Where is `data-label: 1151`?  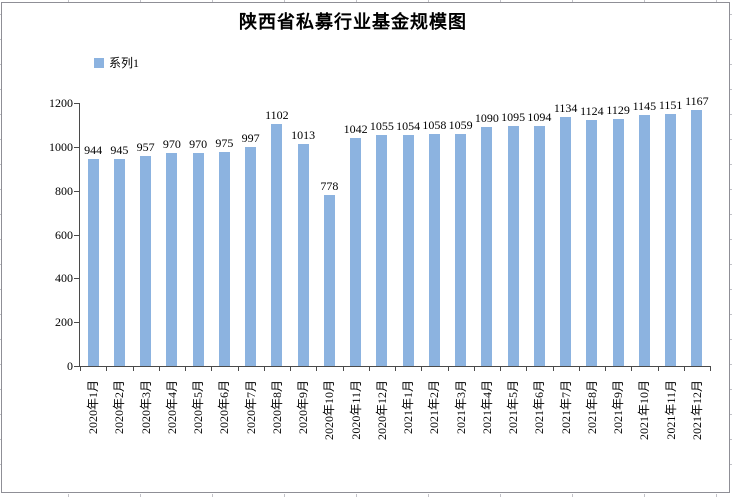 data-label: 1151 is located at coordinates (670, 105).